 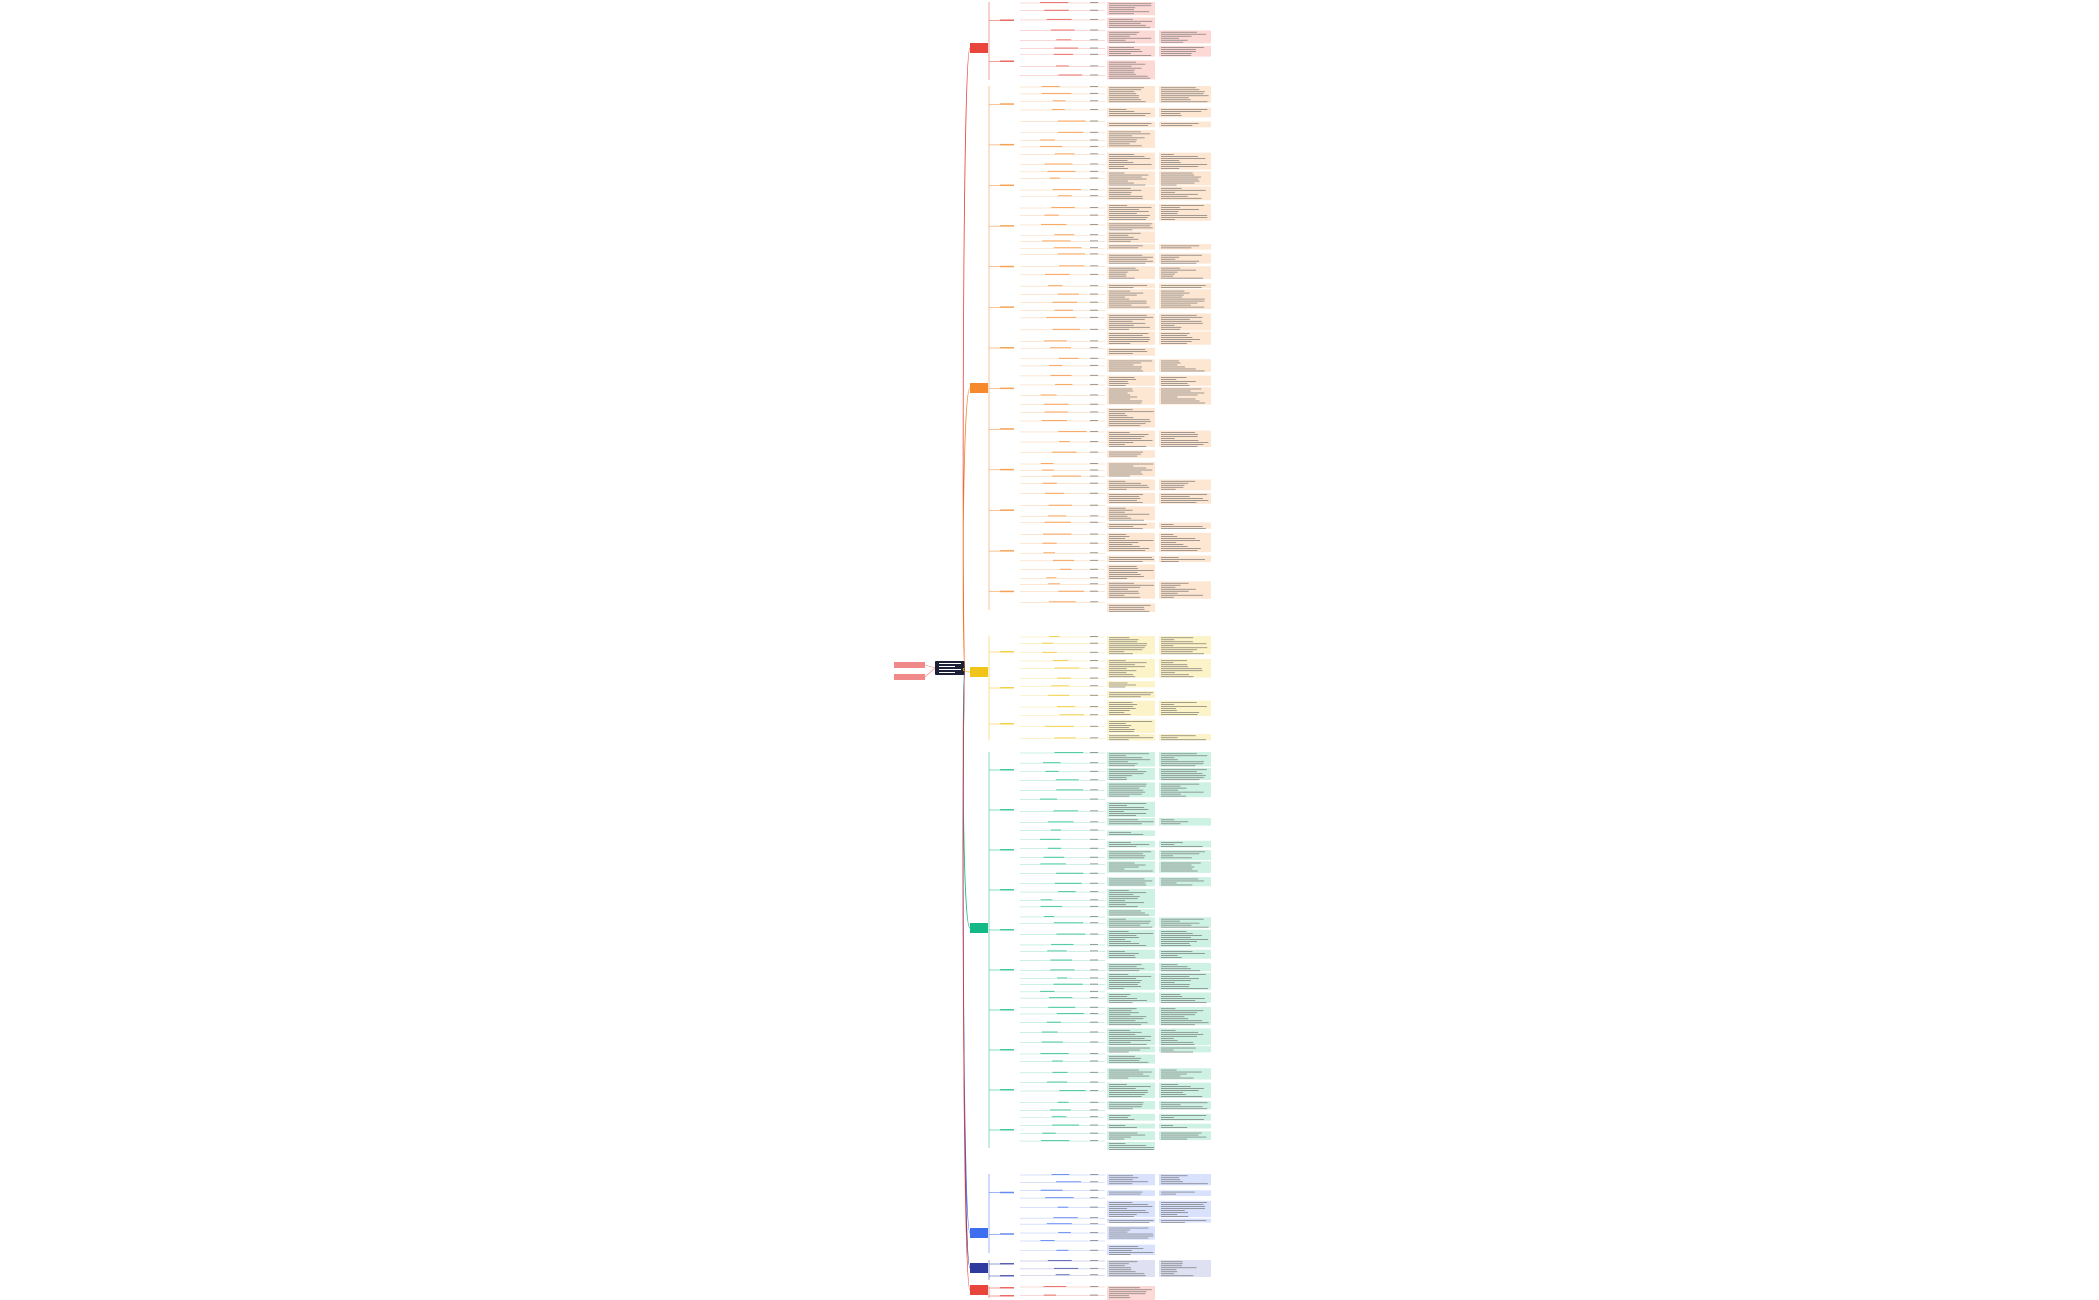 I want to click on branch-connector, so click(x=966, y=979).